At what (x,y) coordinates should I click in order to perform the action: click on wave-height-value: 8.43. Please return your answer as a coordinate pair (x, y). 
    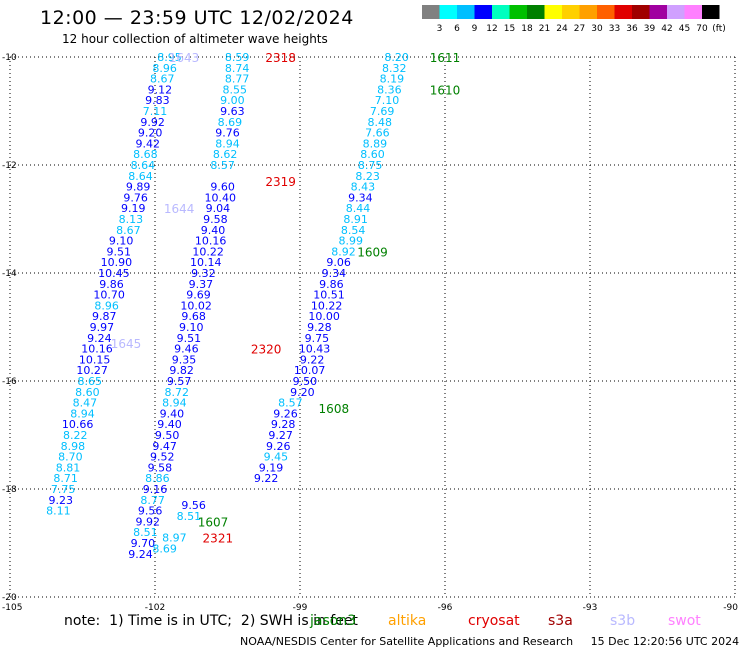
    Looking at the image, I should click on (363, 187).